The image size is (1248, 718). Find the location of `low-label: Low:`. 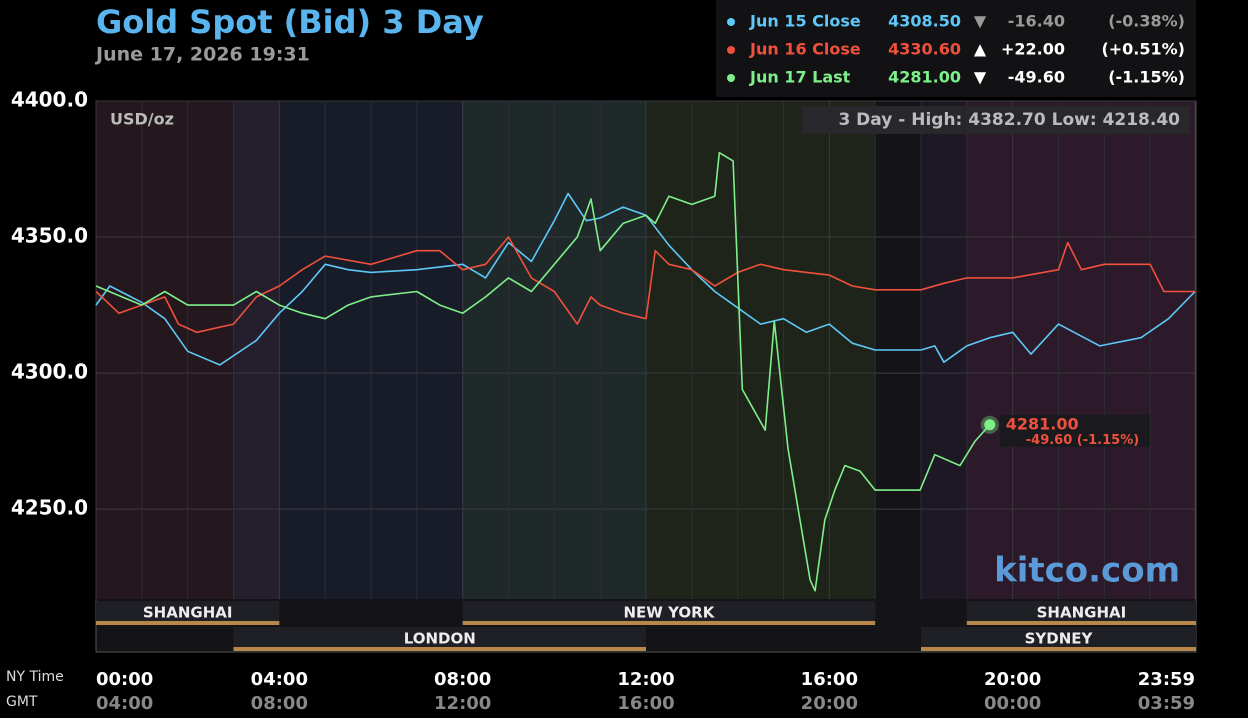

low-label: Low: is located at coordinates (1074, 120).